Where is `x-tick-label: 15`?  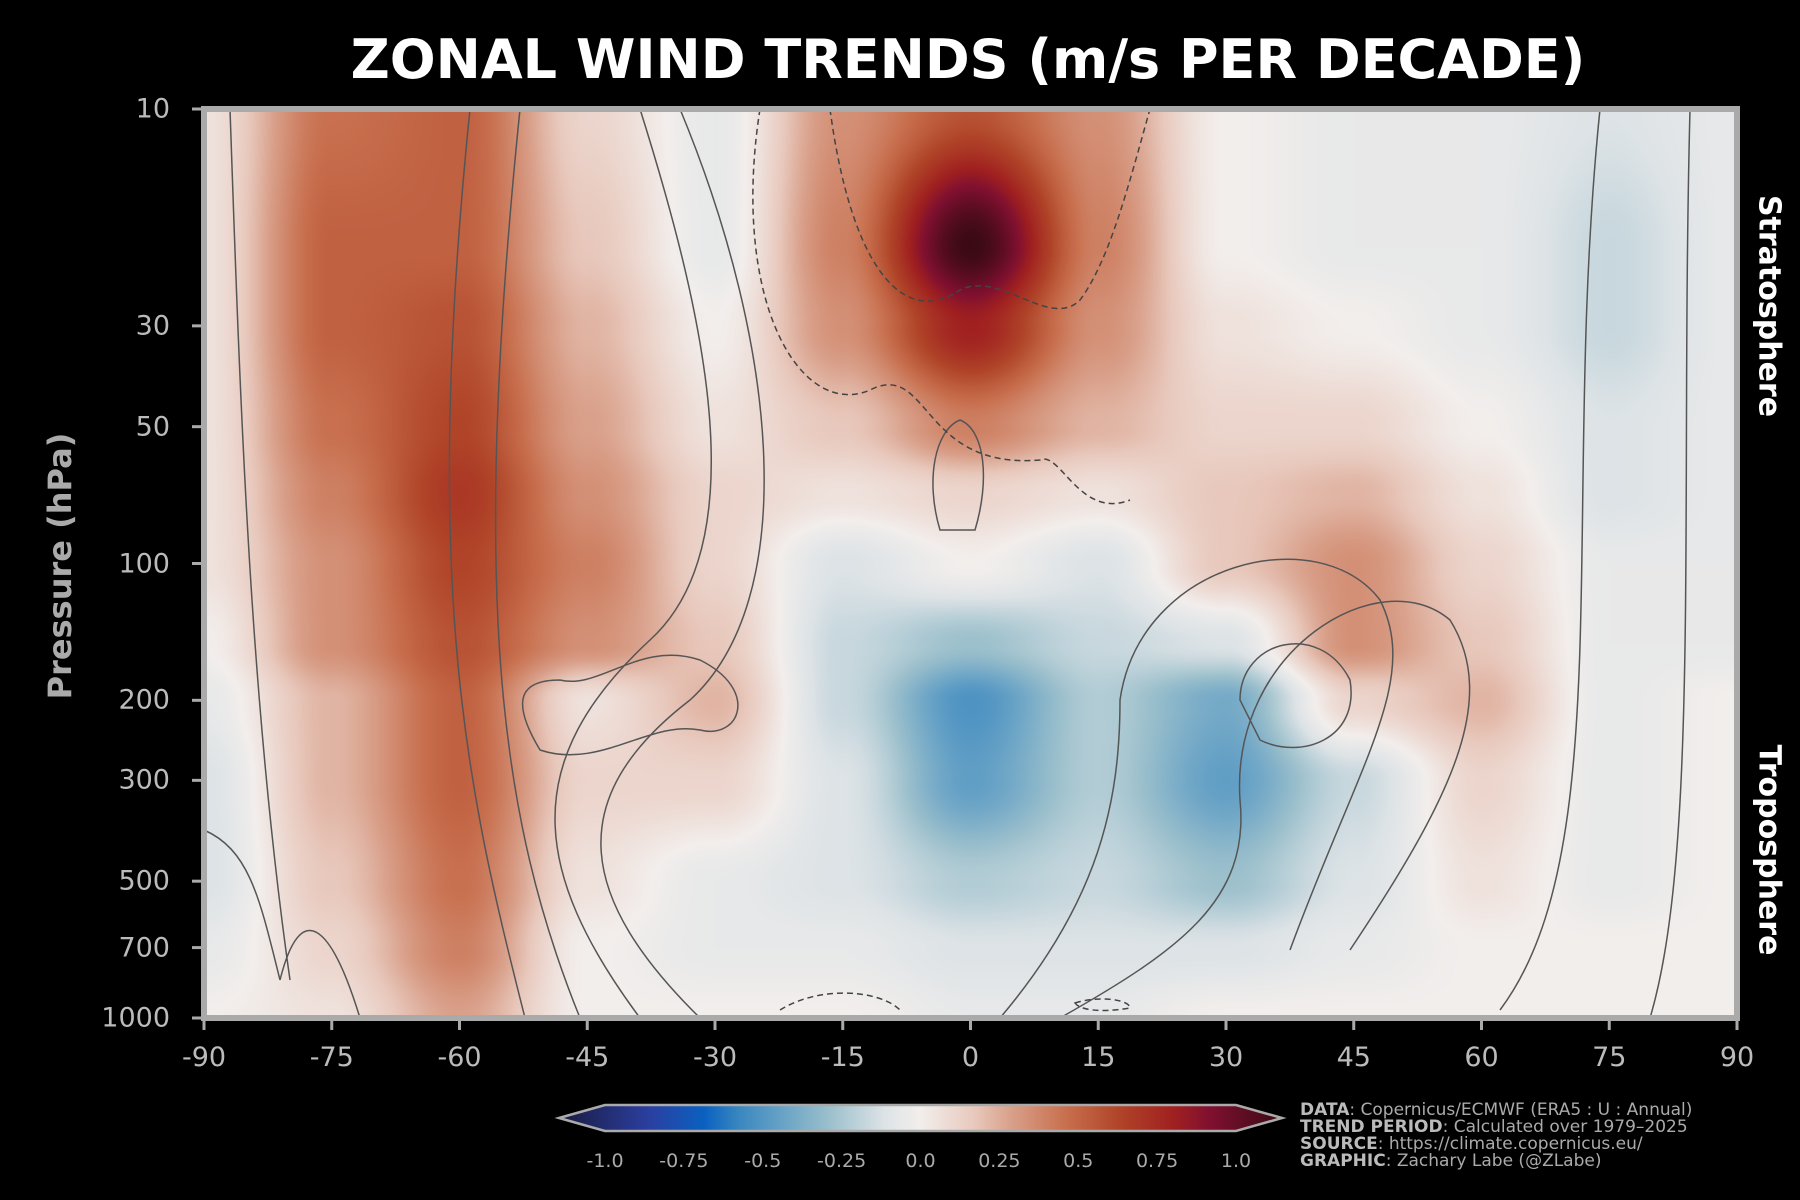
x-tick-label: 15 is located at coordinates (1098, 1057).